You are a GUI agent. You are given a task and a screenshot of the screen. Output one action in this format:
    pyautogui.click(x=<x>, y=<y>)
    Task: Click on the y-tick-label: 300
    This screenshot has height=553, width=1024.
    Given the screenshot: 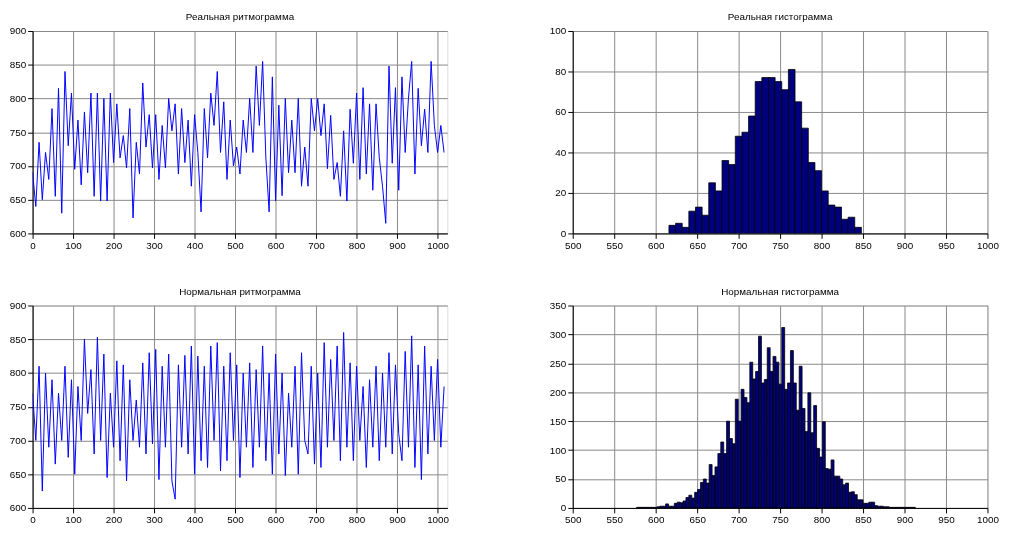 What is the action you would take?
    pyautogui.click(x=558, y=334)
    